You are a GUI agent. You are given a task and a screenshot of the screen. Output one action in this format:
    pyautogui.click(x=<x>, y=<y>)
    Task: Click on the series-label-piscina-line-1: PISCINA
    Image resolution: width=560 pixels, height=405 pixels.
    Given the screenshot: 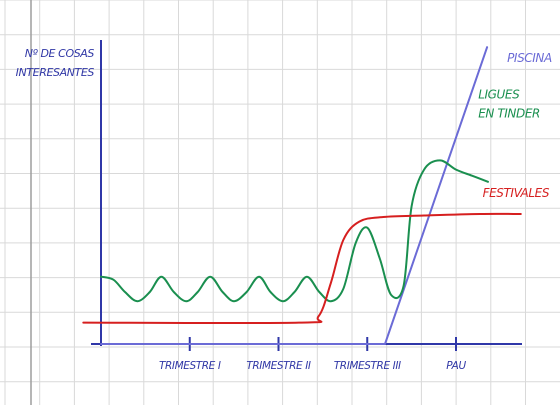 What is the action you would take?
    pyautogui.click(x=529, y=58)
    